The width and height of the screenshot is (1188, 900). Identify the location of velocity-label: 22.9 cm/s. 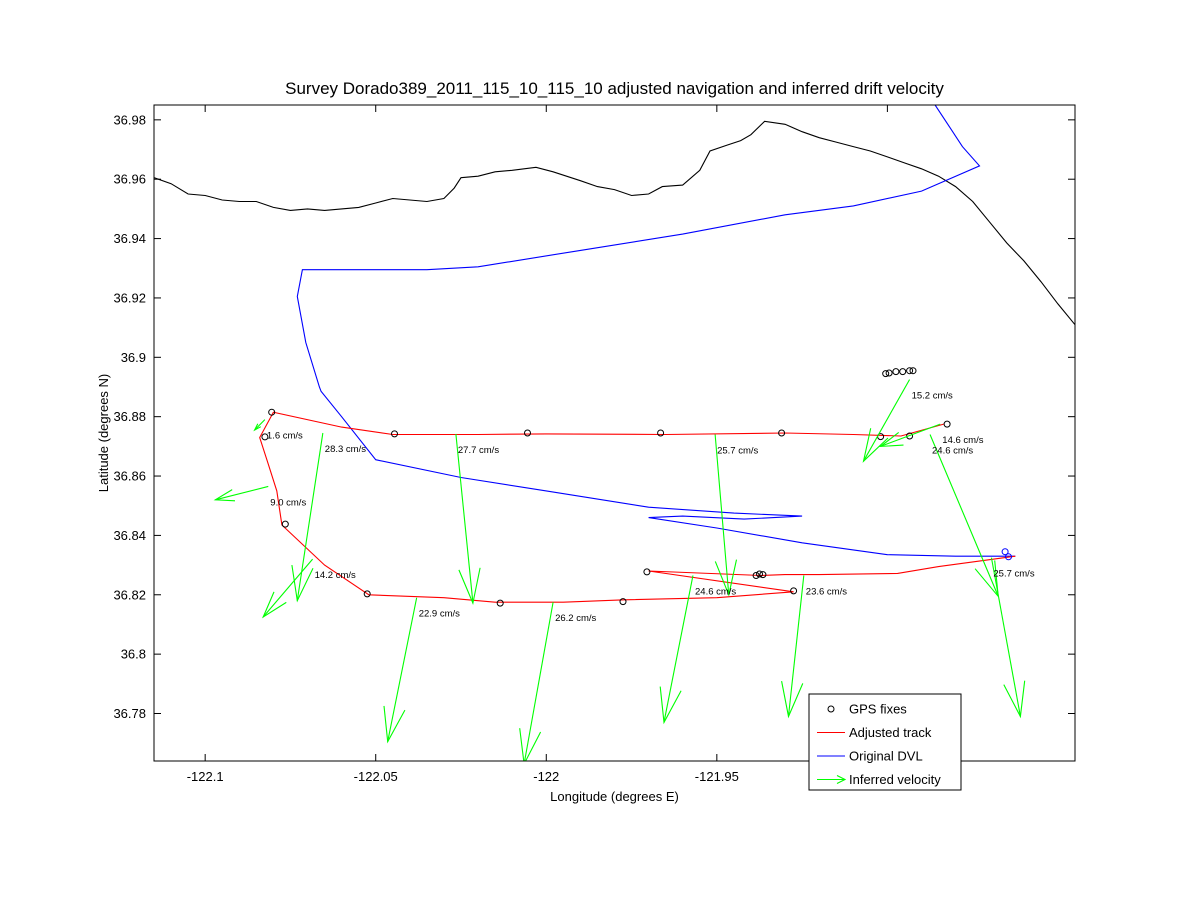
(439, 614).